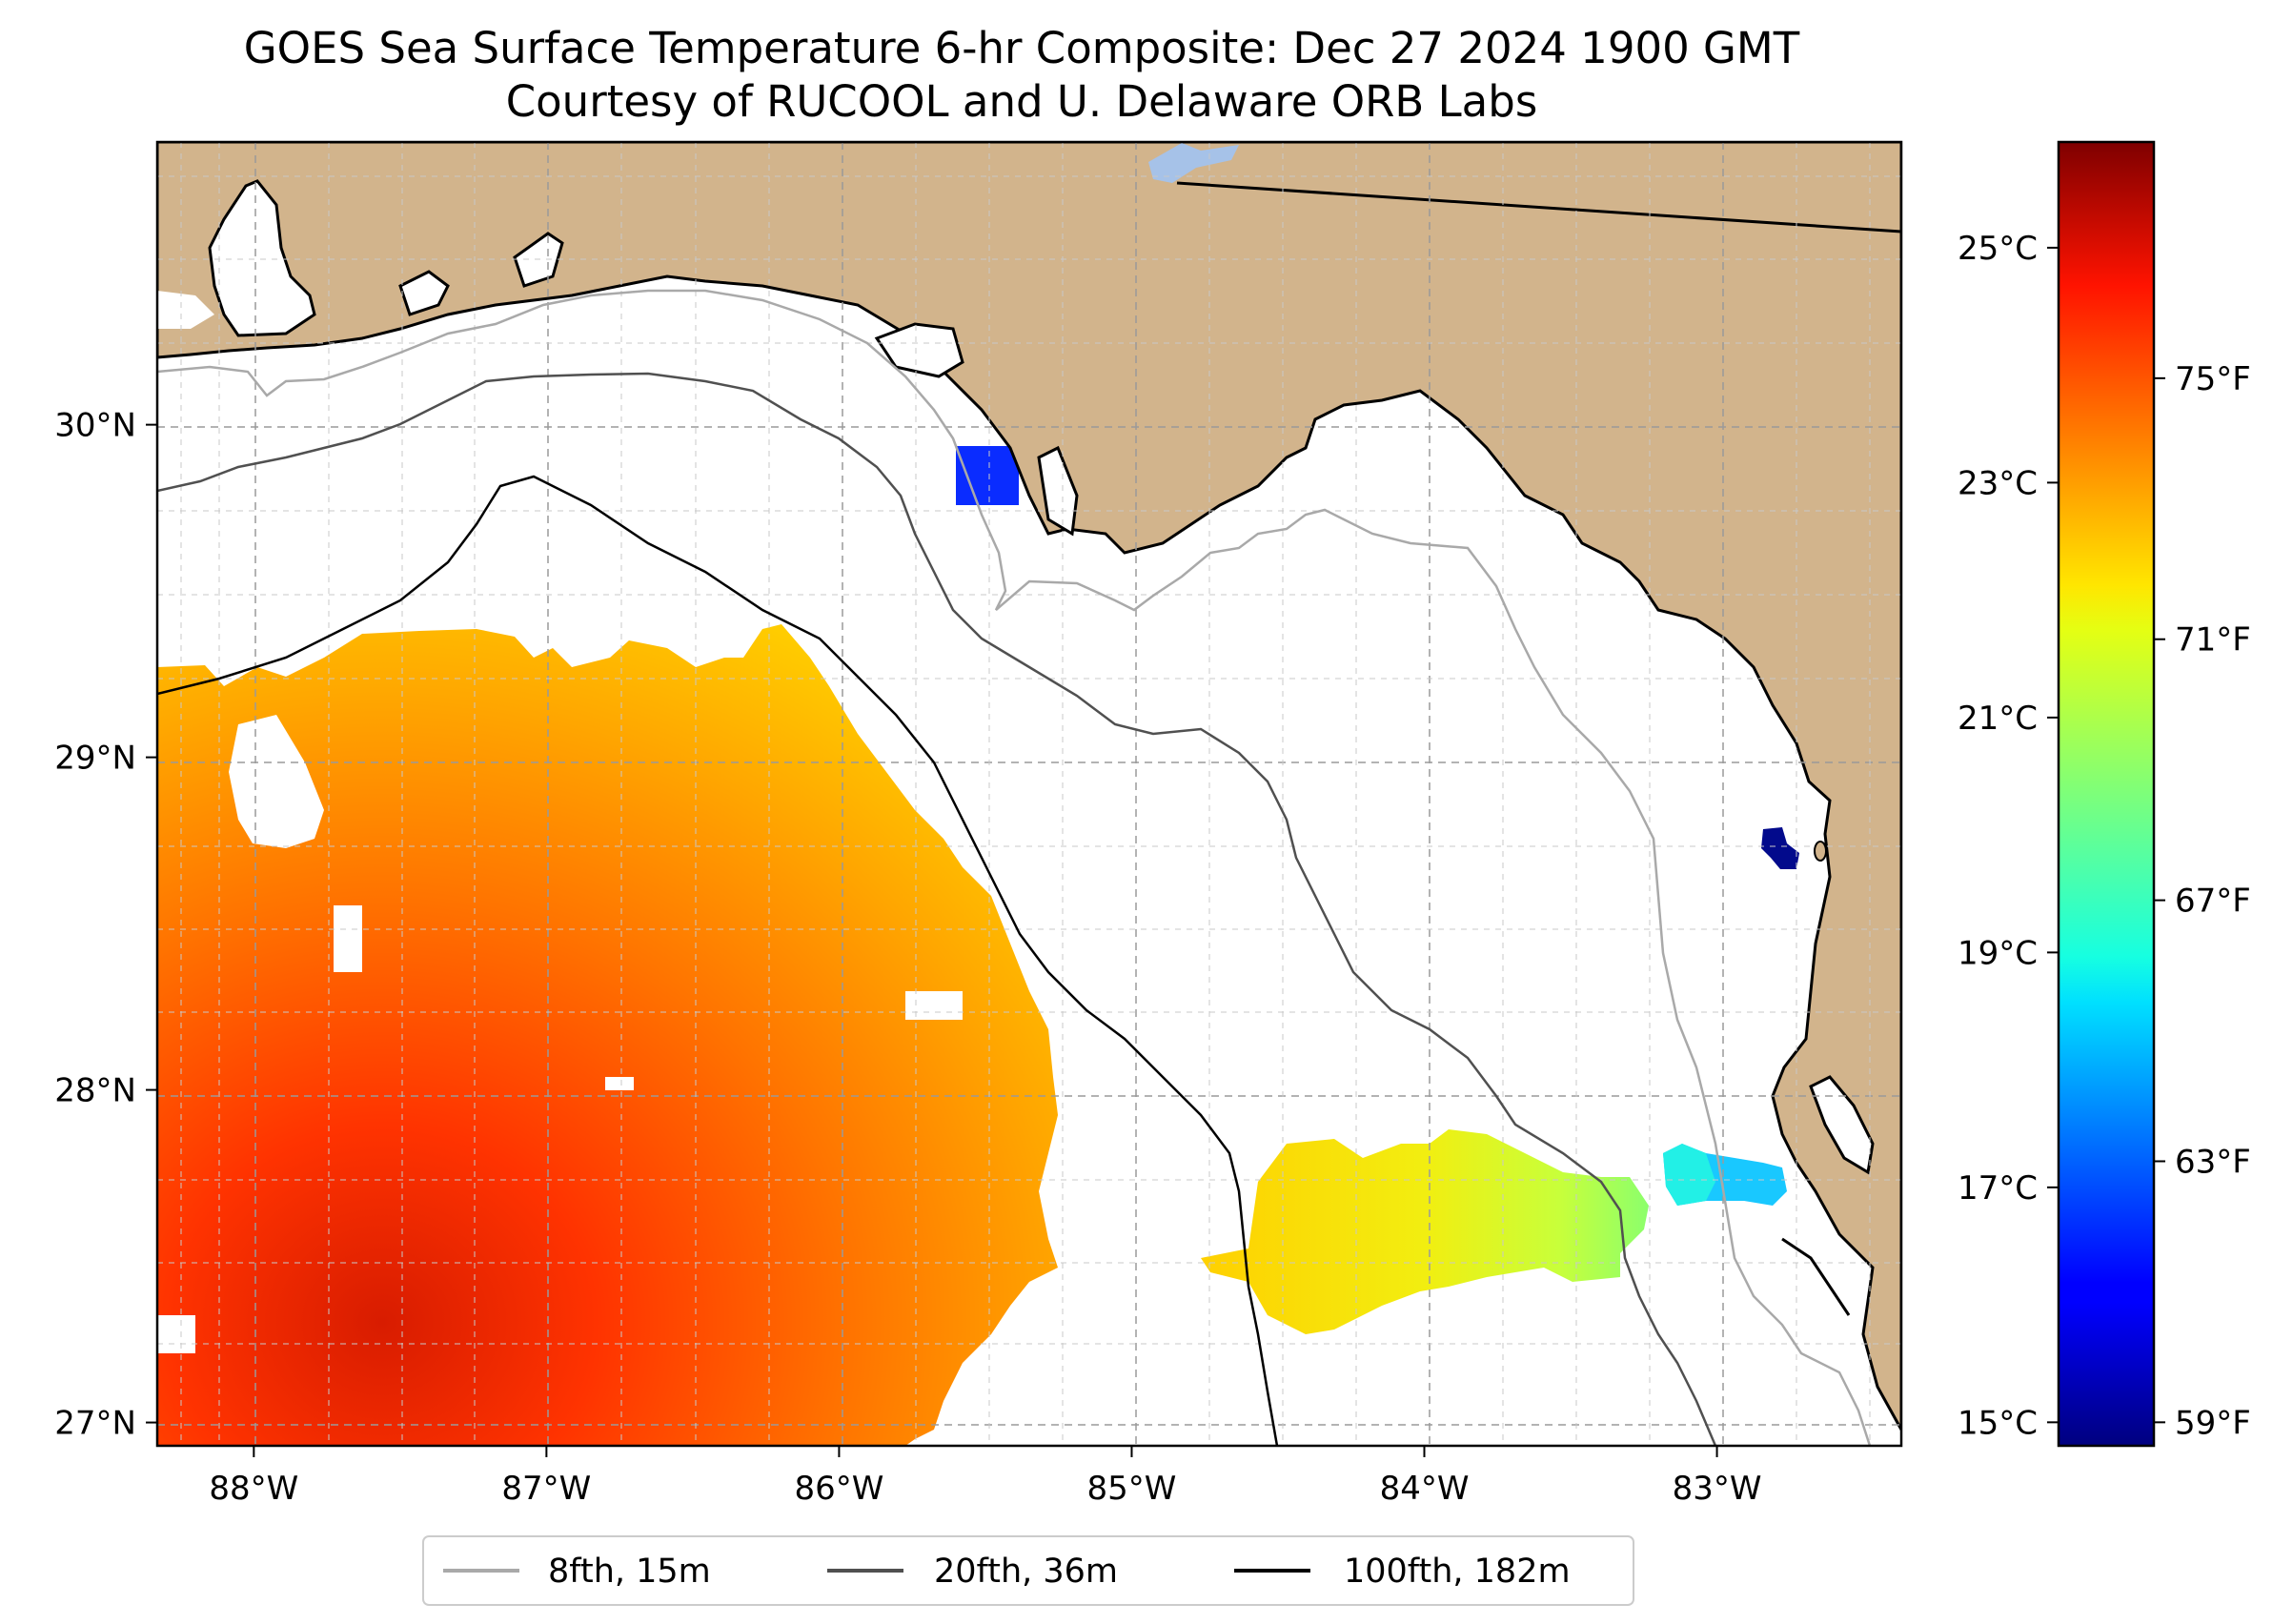 The image size is (2293, 1624). What do you see at coordinates (1821, 851) in the screenshot?
I see `cedar-key-island` at bounding box center [1821, 851].